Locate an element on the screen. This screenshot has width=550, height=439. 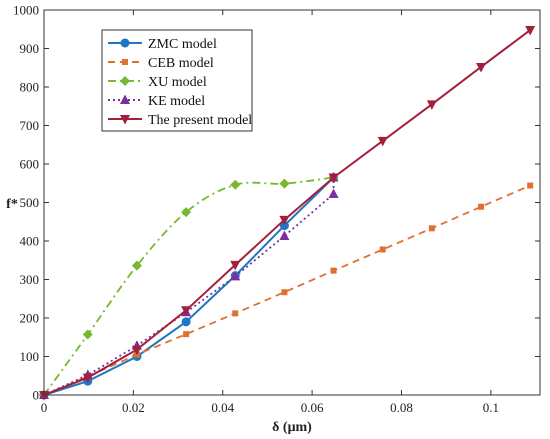
y-tick-label: 400 is located at coordinates (30, 241).